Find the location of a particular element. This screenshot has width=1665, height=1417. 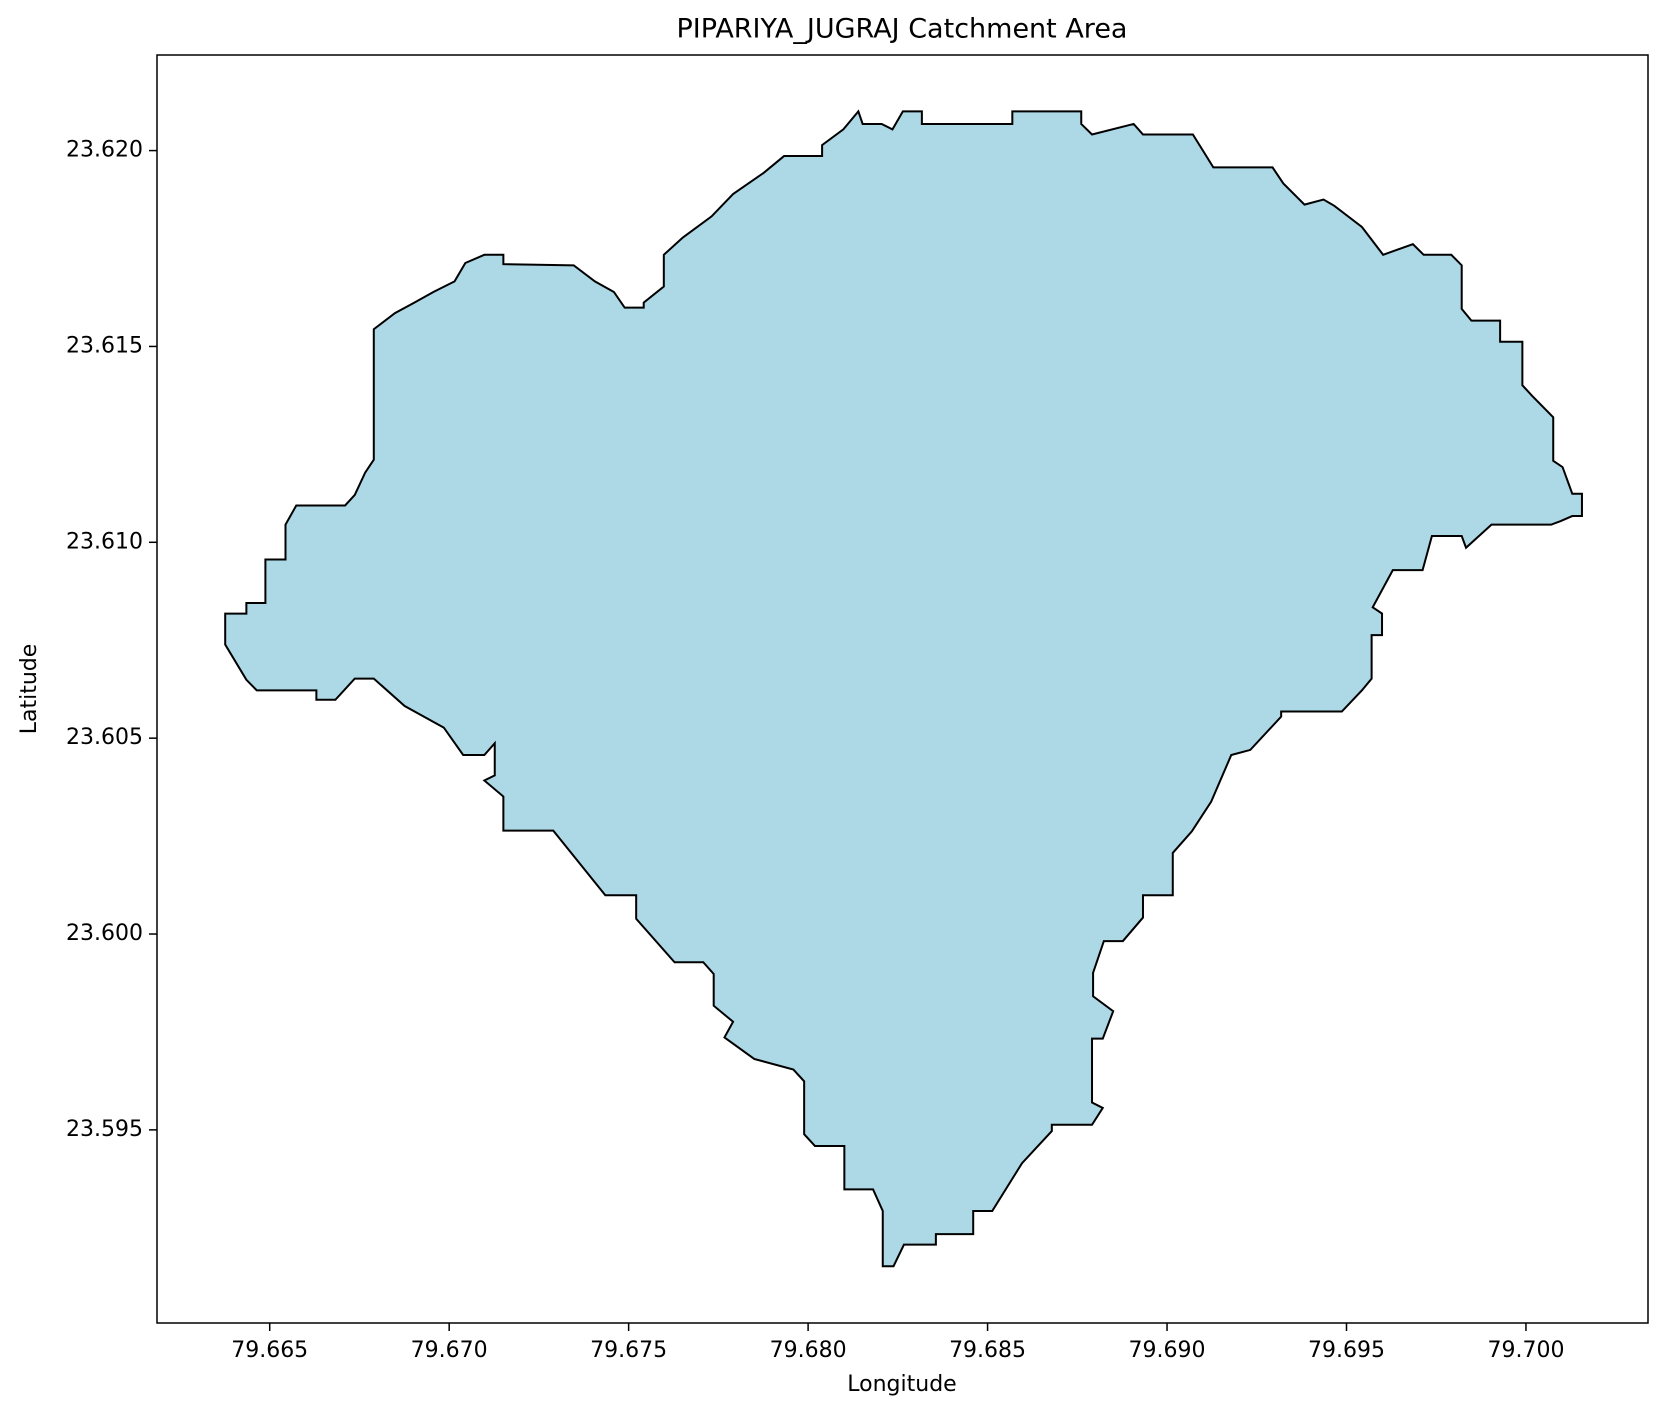

y-tick-label: 23.620 is located at coordinates (104, 150).